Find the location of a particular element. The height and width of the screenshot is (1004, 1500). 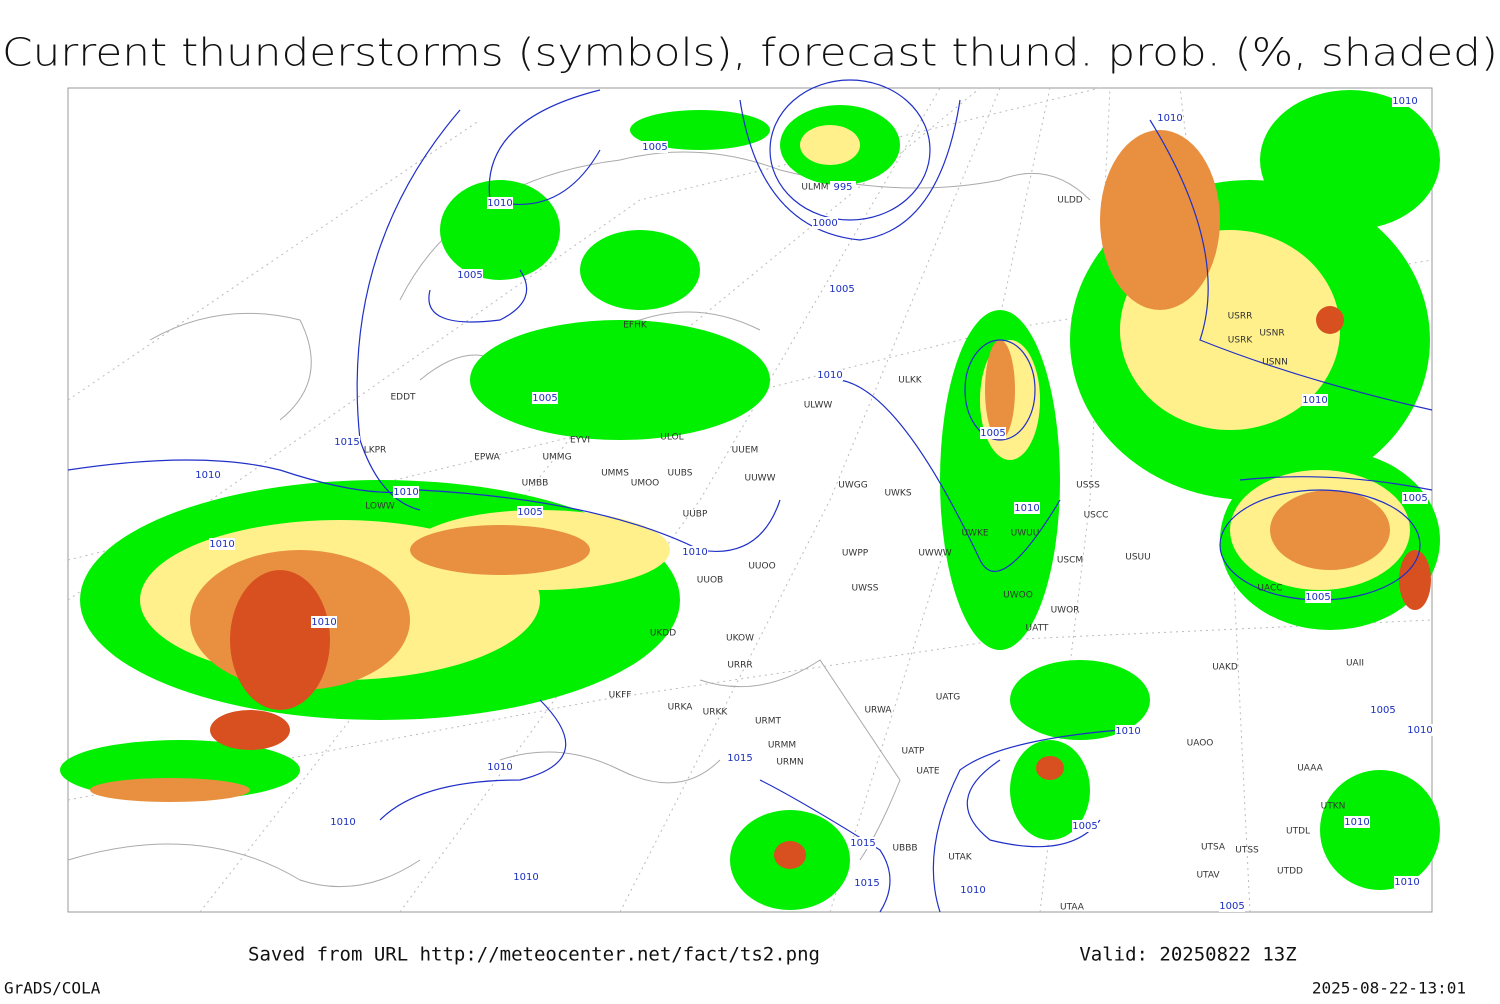

station-code: UWWW is located at coordinates (934, 554).